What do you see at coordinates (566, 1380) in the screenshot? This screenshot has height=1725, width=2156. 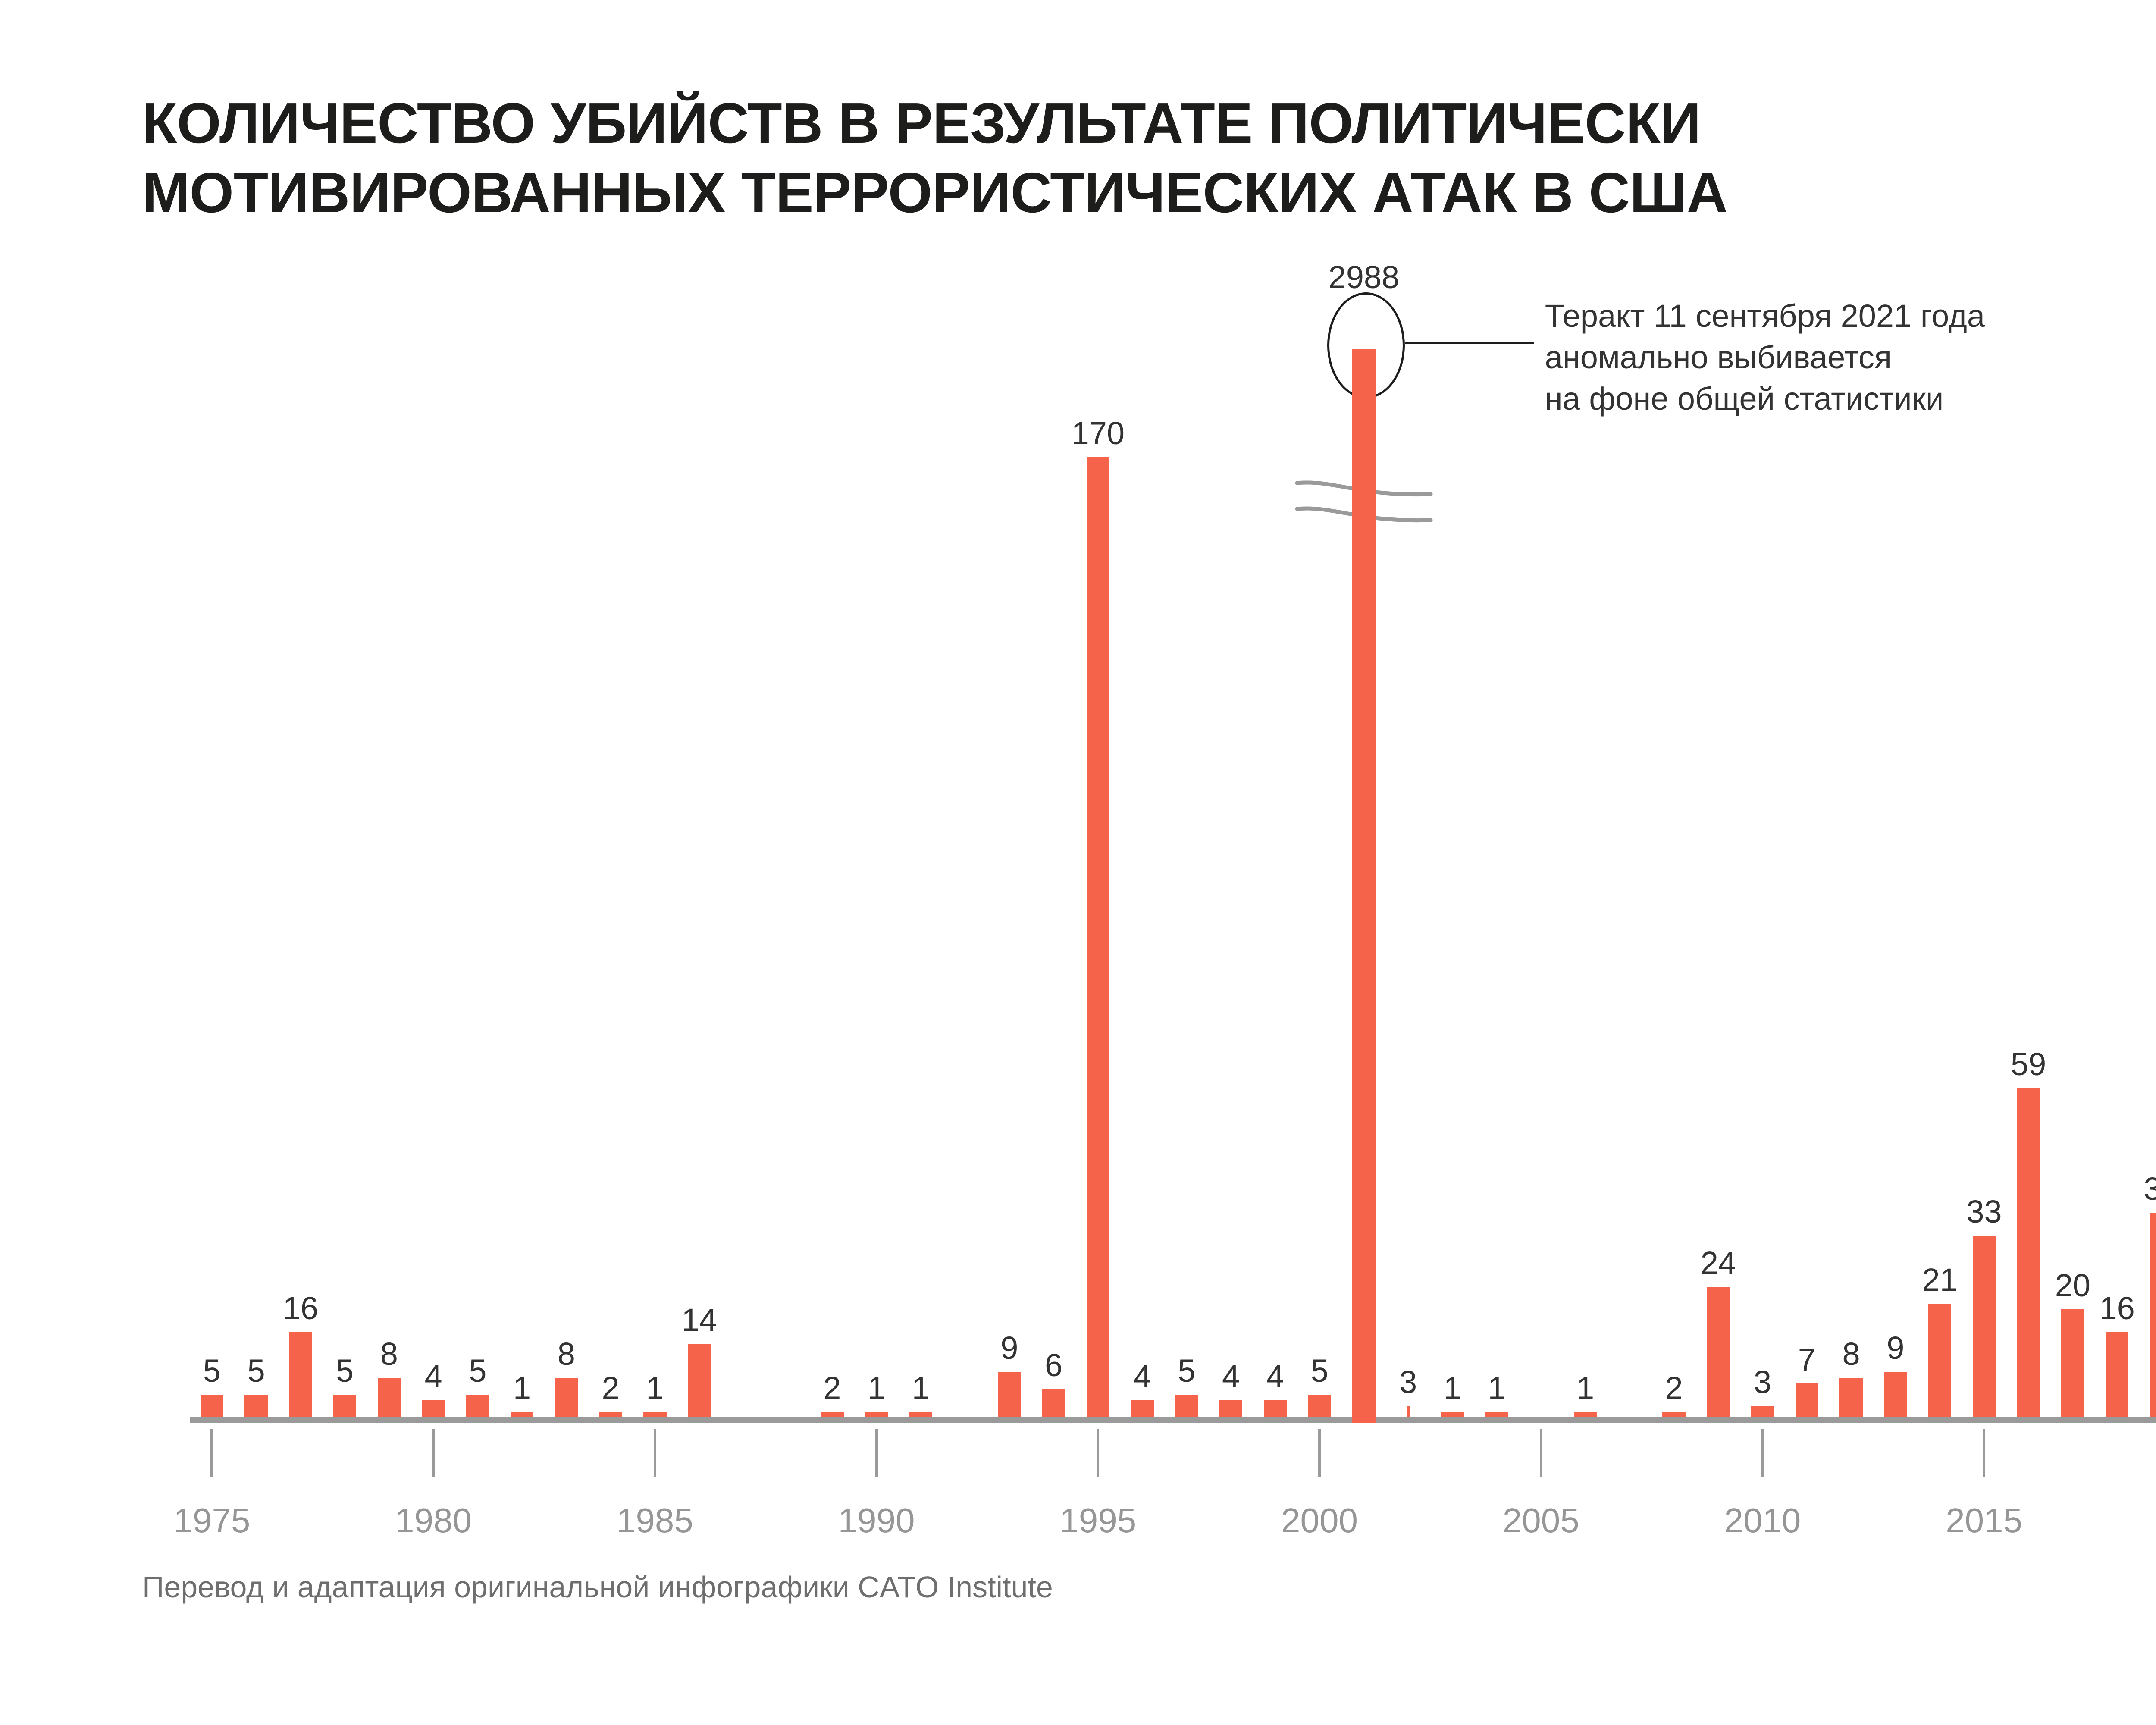 I see `bar-1983: 8` at bounding box center [566, 1380].